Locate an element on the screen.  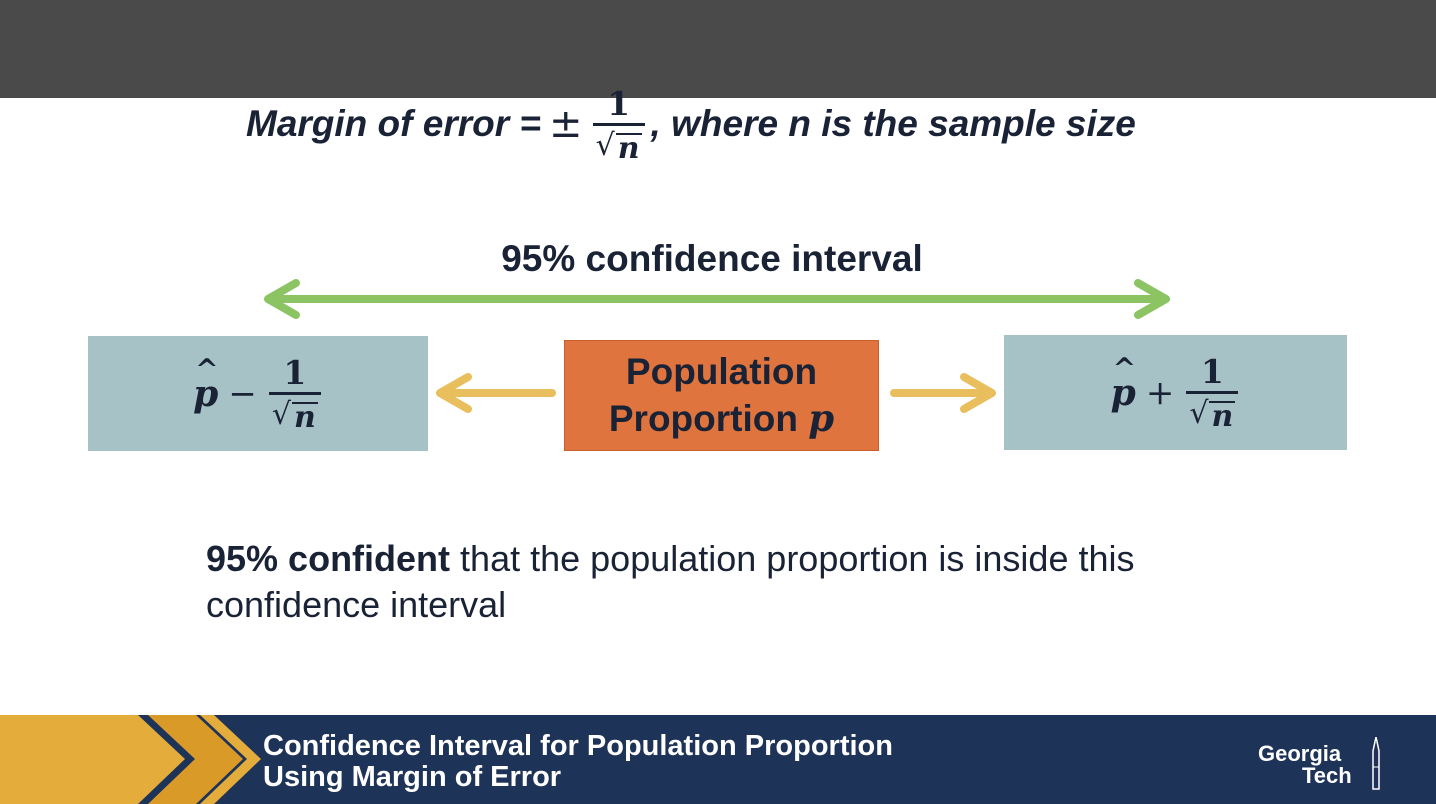
center-line-2: Proportion p is located at coordinates (721, 418).